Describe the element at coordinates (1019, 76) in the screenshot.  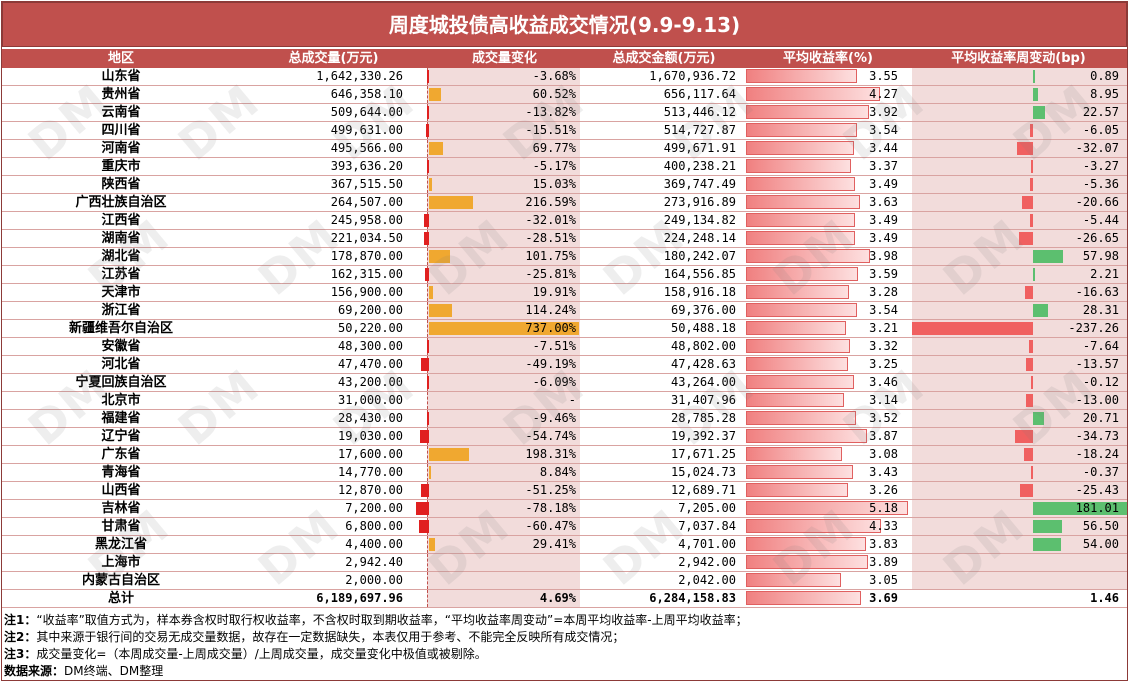
I see `yield-change-cell: 0.89` at that location.